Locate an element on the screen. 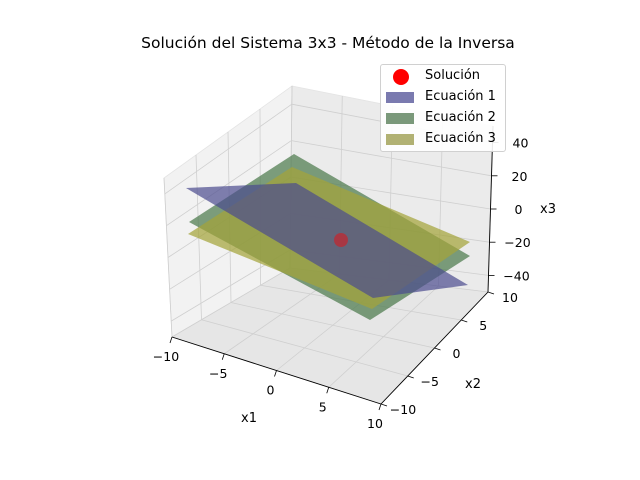 This screenshot has width=640, height=480. x3-tick-label: −40 is located at coordinates (516, 275).